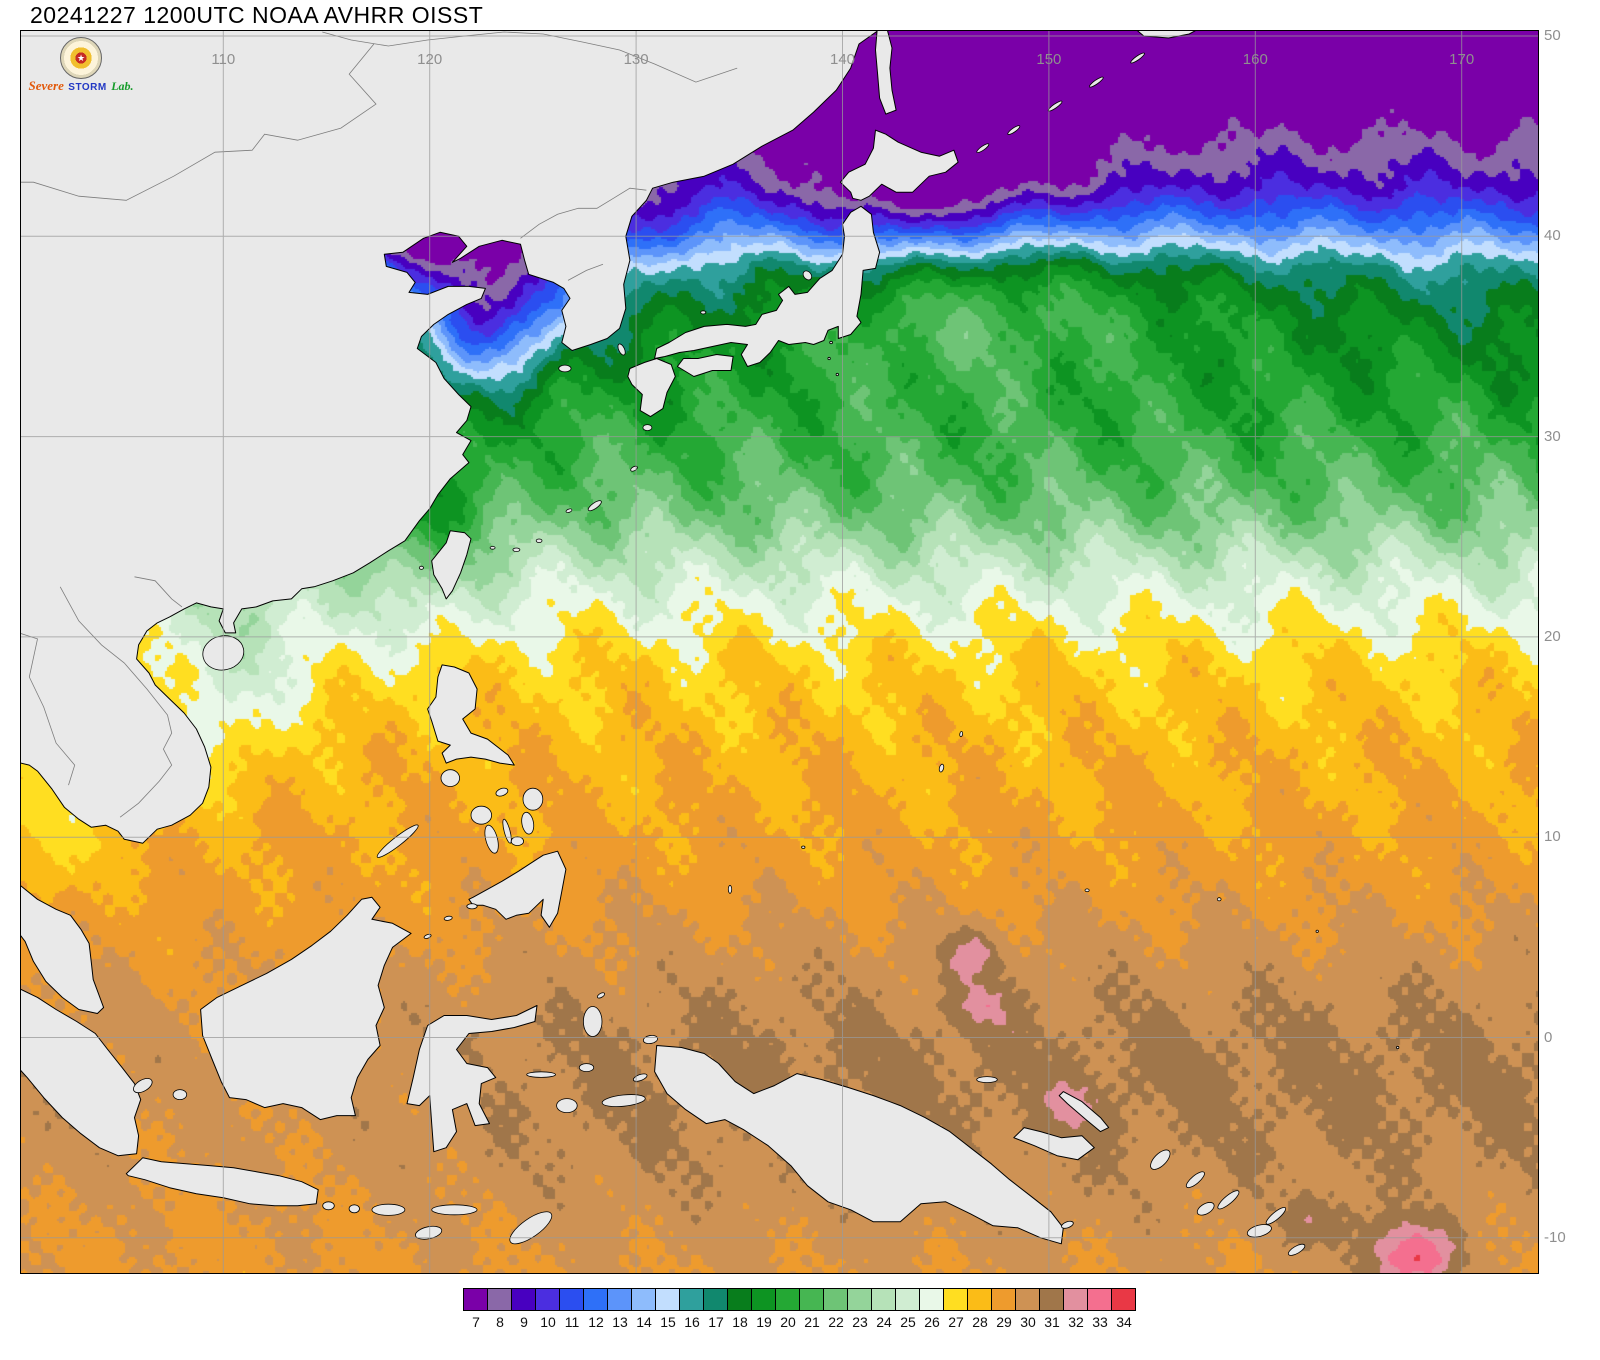 This screenshot has height=1360, width=1600. I want to click on land-taiwan, so click(451, 565).